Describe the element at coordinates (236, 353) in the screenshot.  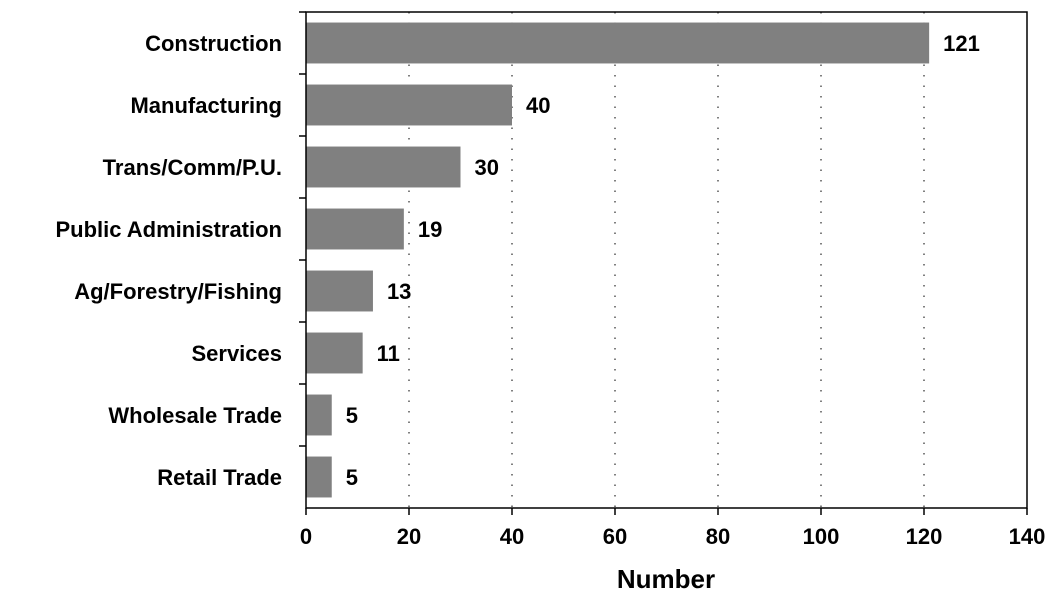
I see `category-label: Services` at that location.